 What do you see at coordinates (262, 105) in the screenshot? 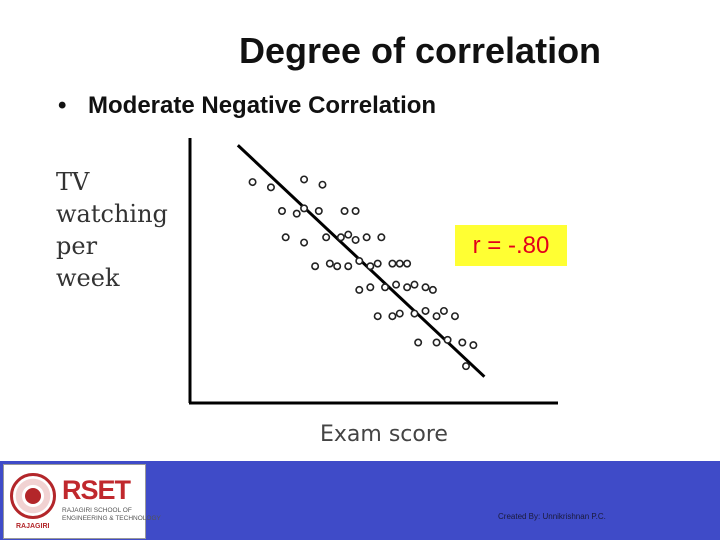
I see `bullet-text: Moderate Negative Correlation` at bounding box center [262, 105].